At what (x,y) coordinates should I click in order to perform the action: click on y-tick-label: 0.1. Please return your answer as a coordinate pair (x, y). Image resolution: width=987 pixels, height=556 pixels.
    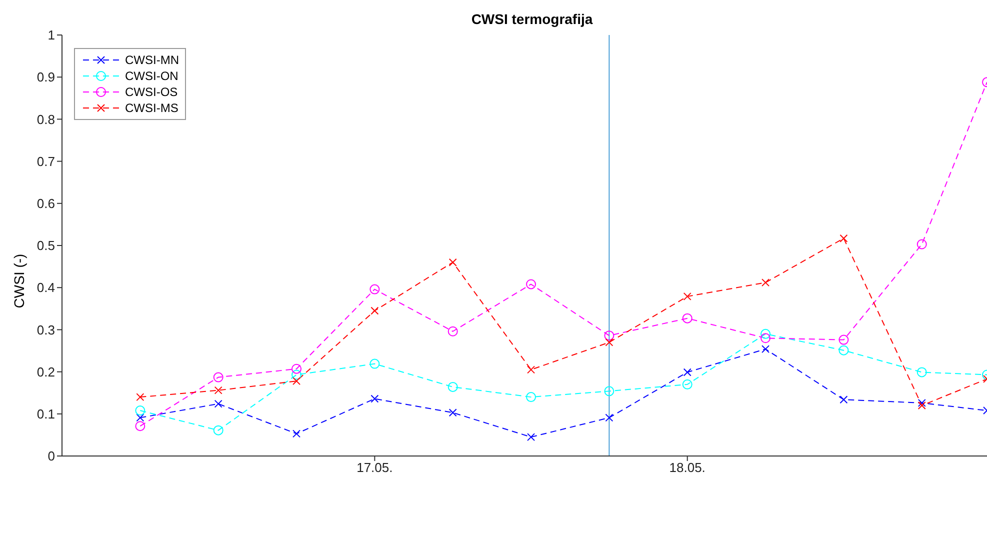
    Looking at the image, I should click on (45, 414).